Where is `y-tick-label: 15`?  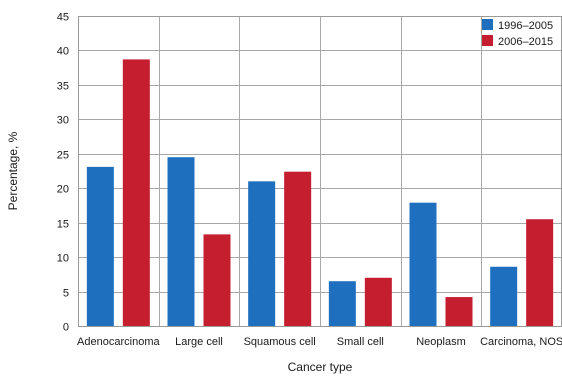
y-tick-label: 15 is located at coordinates (63, 225).